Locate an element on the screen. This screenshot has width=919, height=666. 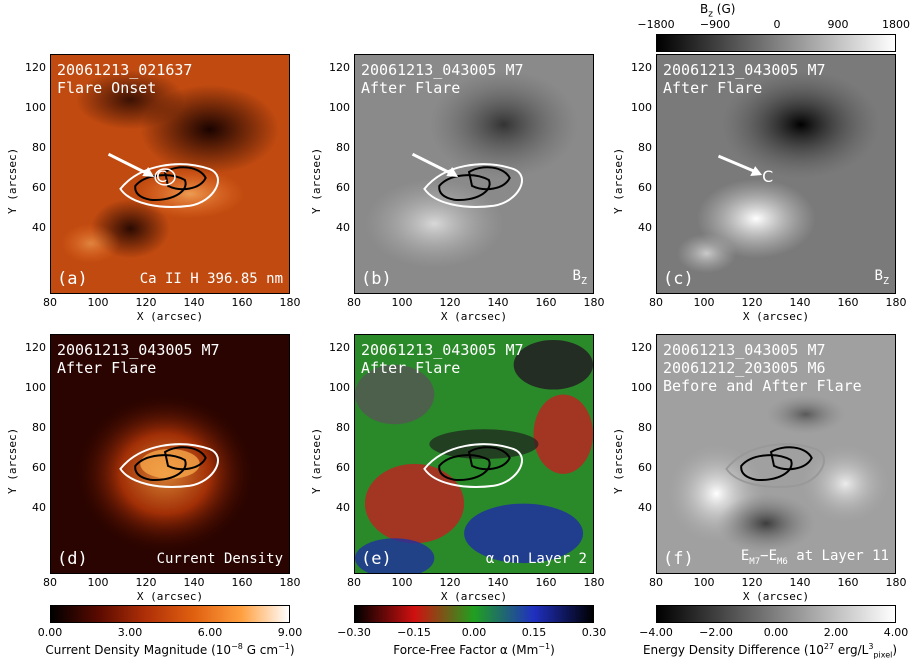
panel-e-image is located at coordinates (474, 454).